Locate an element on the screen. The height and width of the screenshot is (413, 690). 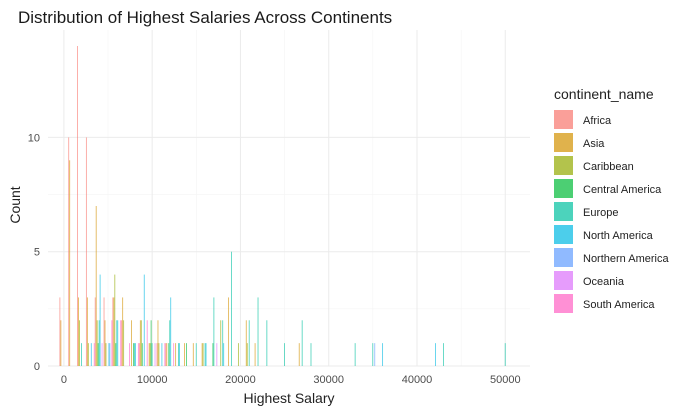
legend-label: Oceania is located at coordinates (604, 282).